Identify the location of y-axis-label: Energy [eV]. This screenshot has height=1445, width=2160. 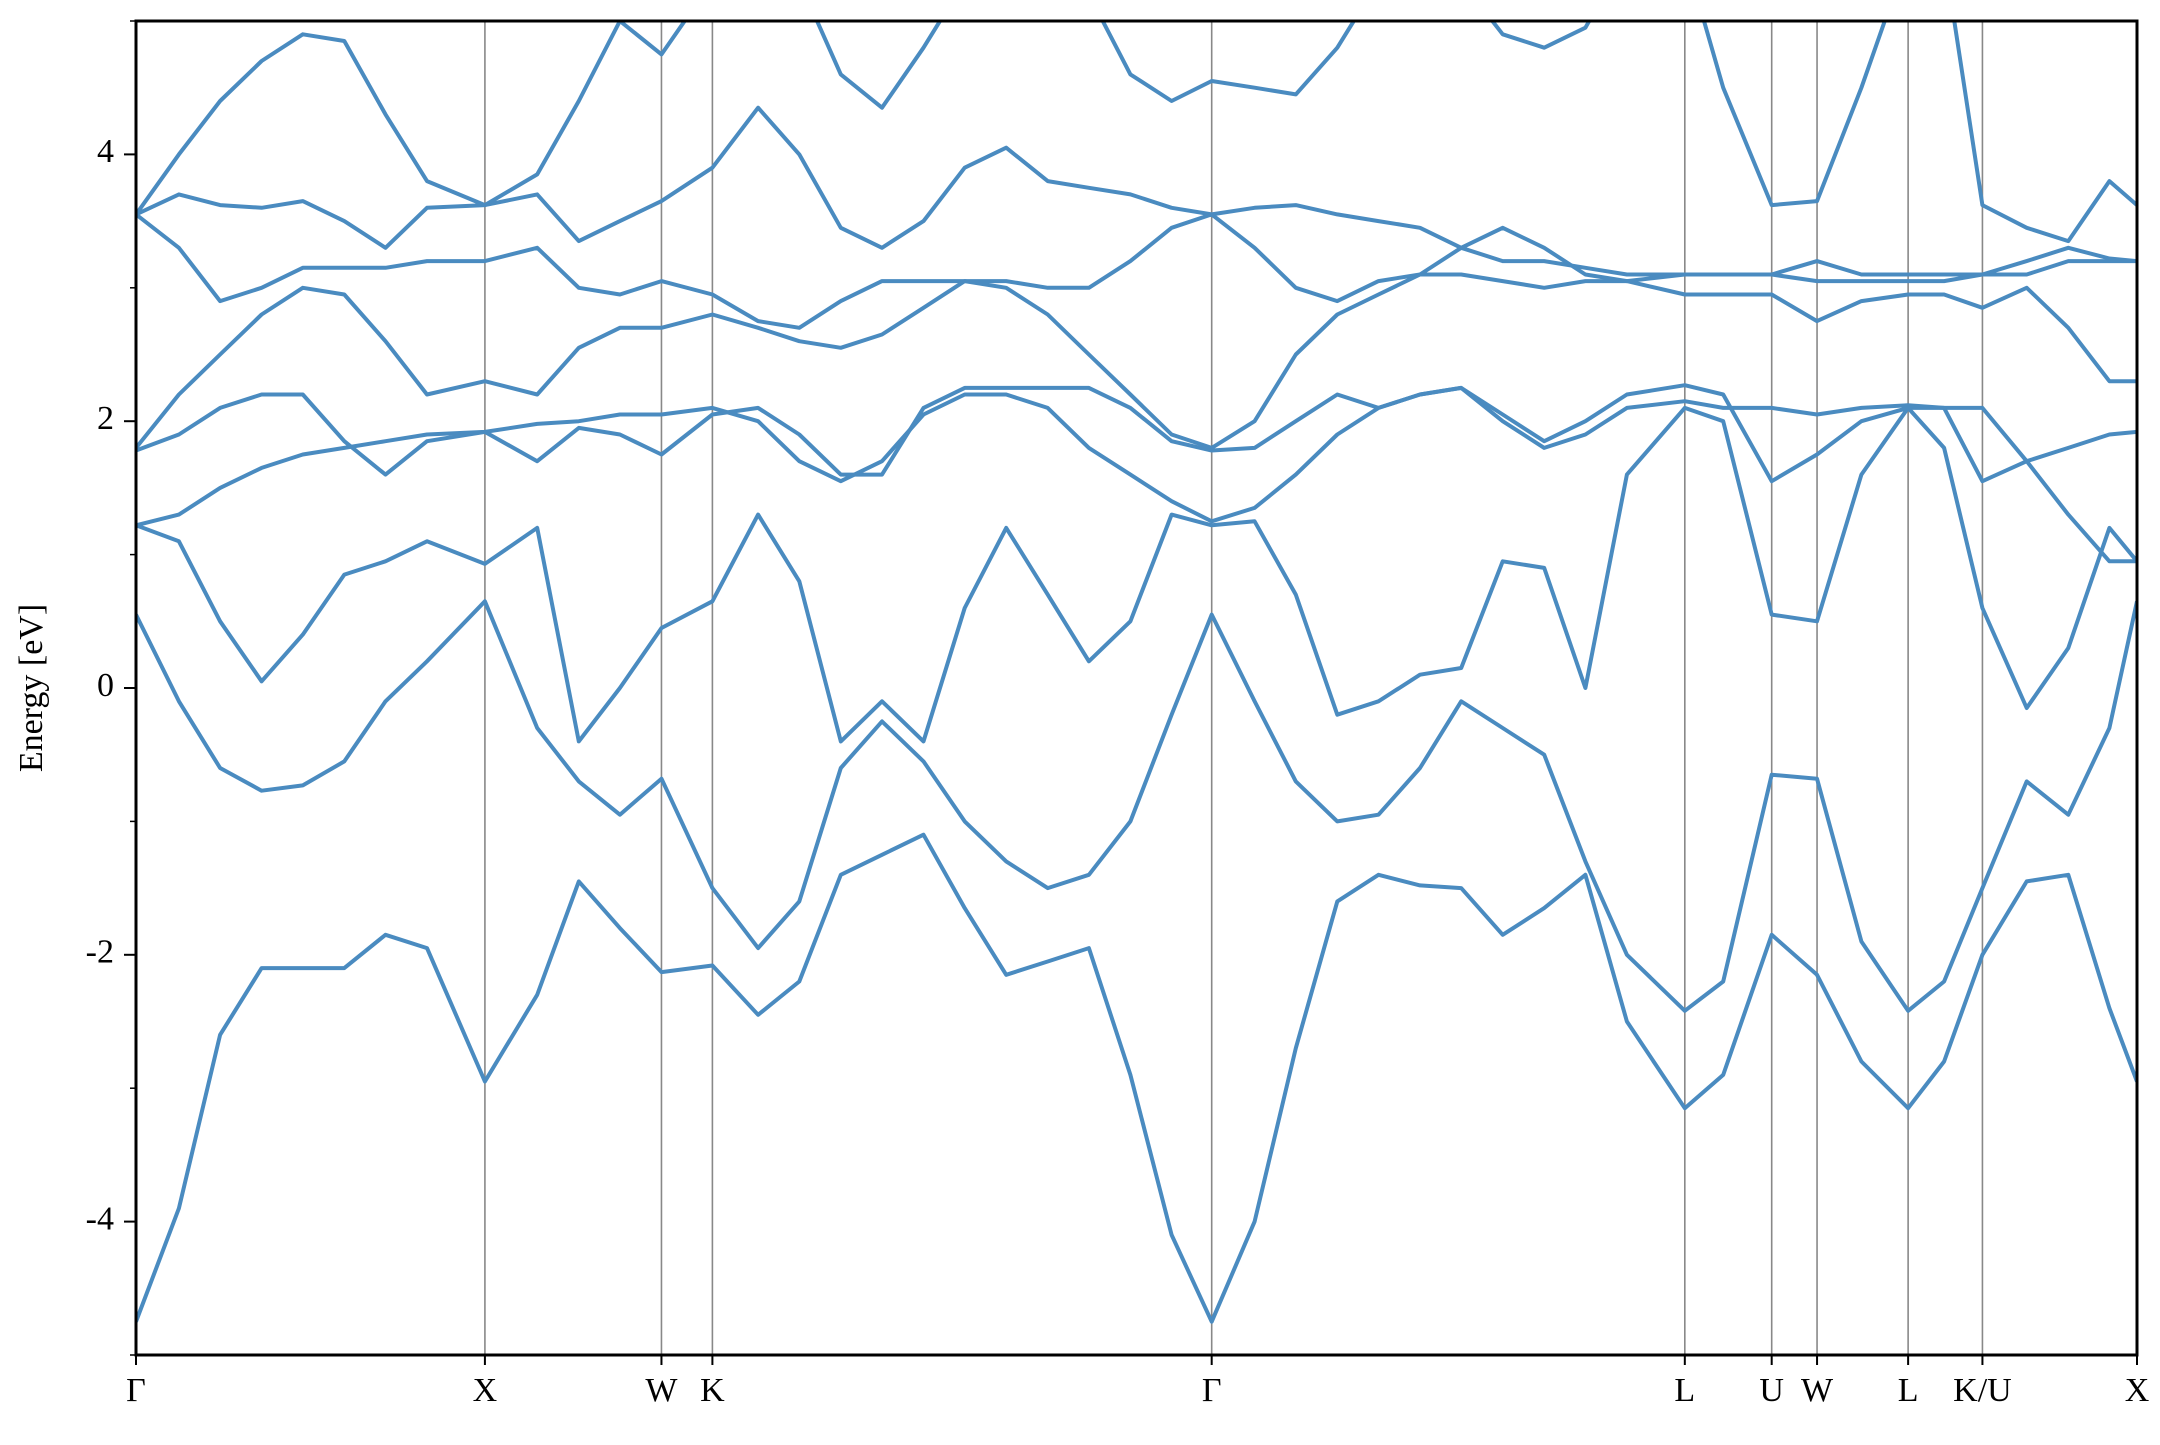
(31, 688).